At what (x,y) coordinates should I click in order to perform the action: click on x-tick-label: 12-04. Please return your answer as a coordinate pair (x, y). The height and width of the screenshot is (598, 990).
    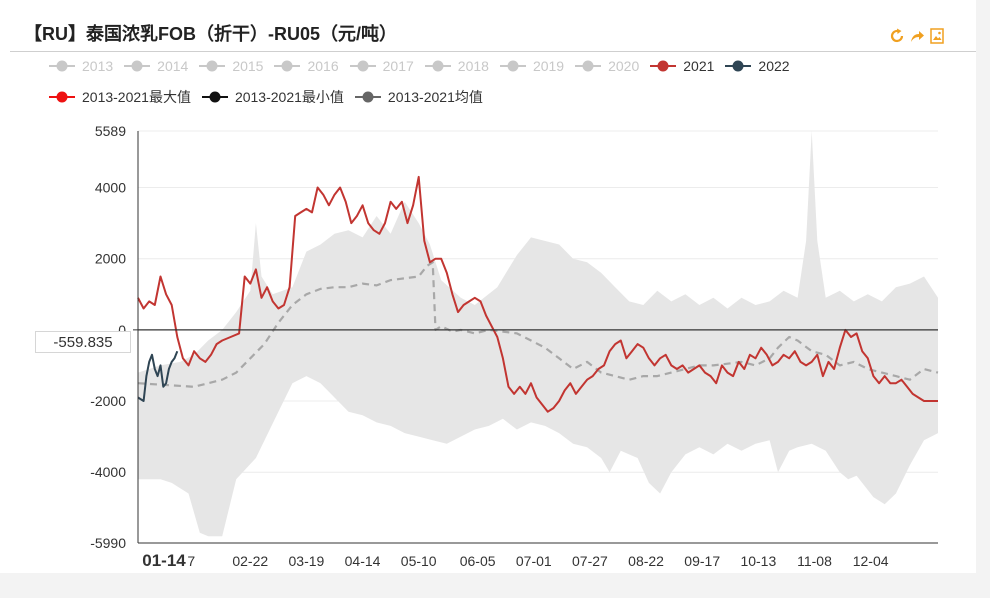
    Looking at the image, I should click on (871, 561).